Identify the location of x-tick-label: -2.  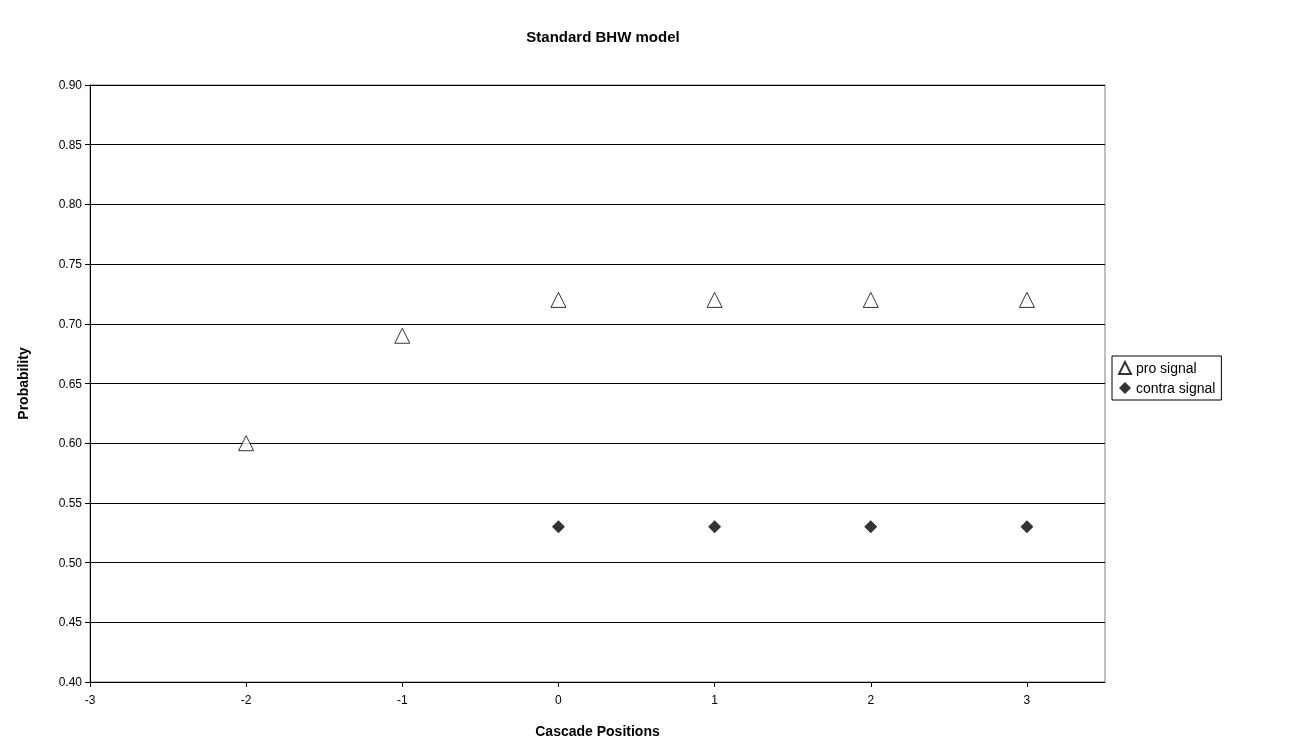
(246, 700).